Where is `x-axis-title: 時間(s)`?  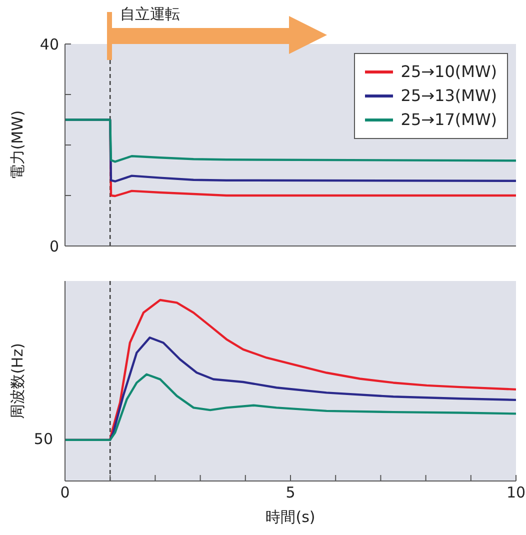
x-axis-title: 時間(s) is located at coordinates (291, 517).